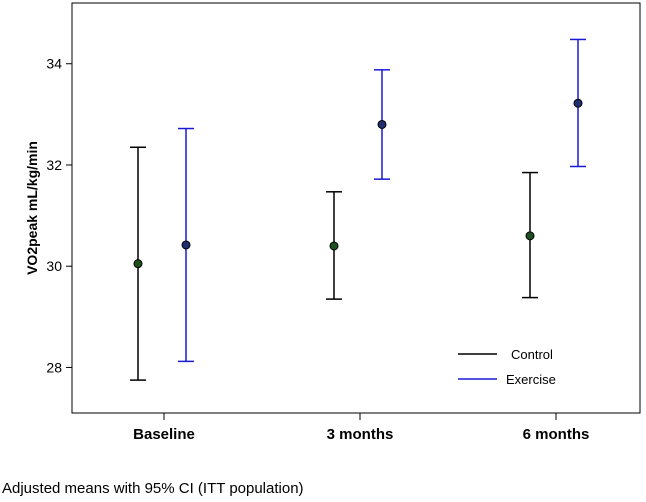 Image resolution: width=646 pixels, height=502 pixels. I want to click on legend: Control Exercise, so click(507, 367).